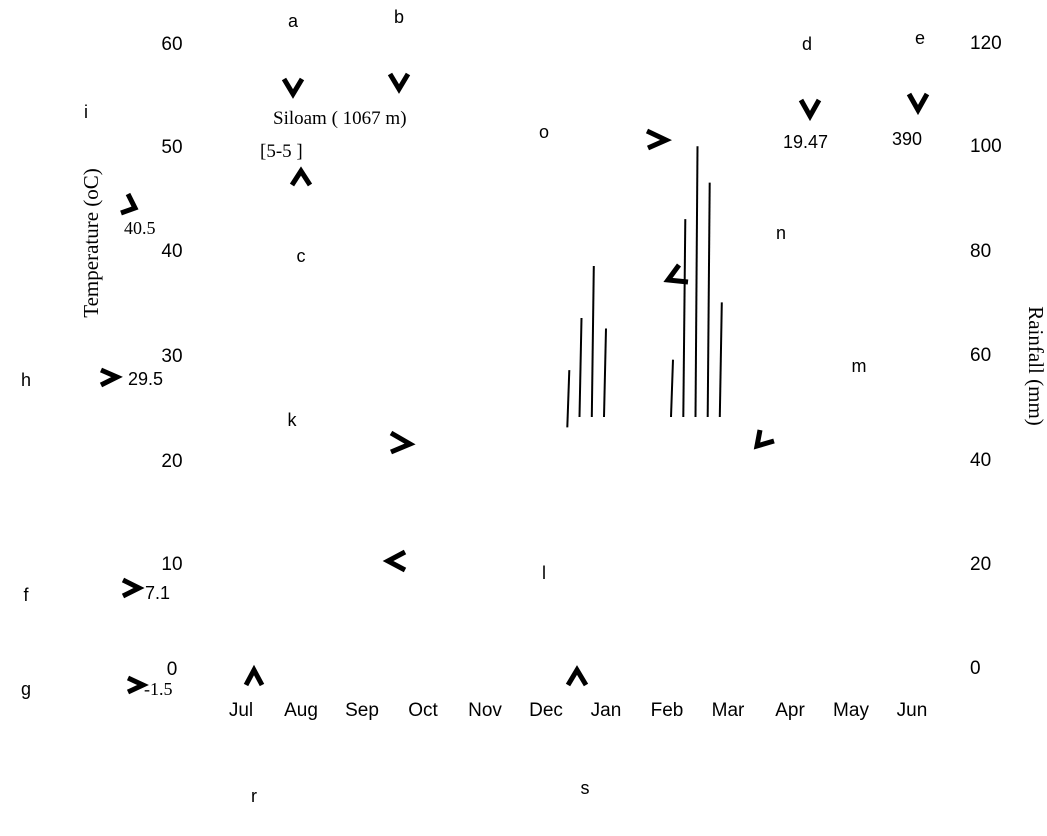 Image resolution: width=1047 pixels, height=836 pixels. I want to click on station-name: Siloam ( 1067 m), so click(340, 118).